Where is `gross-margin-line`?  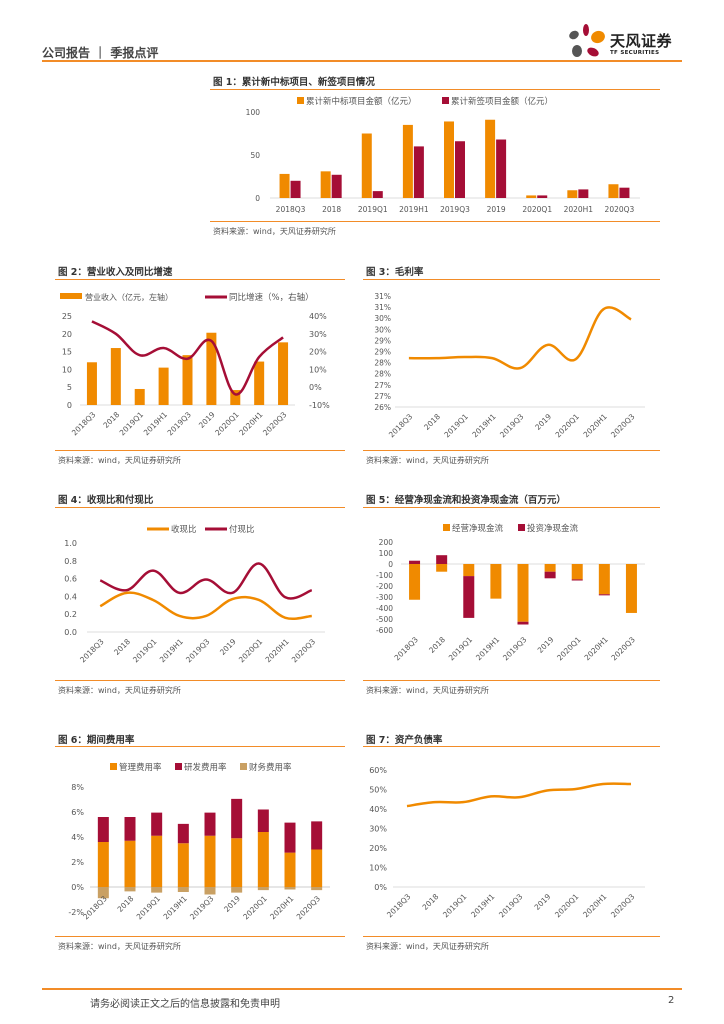 gross-margin-line is located at coordinates (520, 338).